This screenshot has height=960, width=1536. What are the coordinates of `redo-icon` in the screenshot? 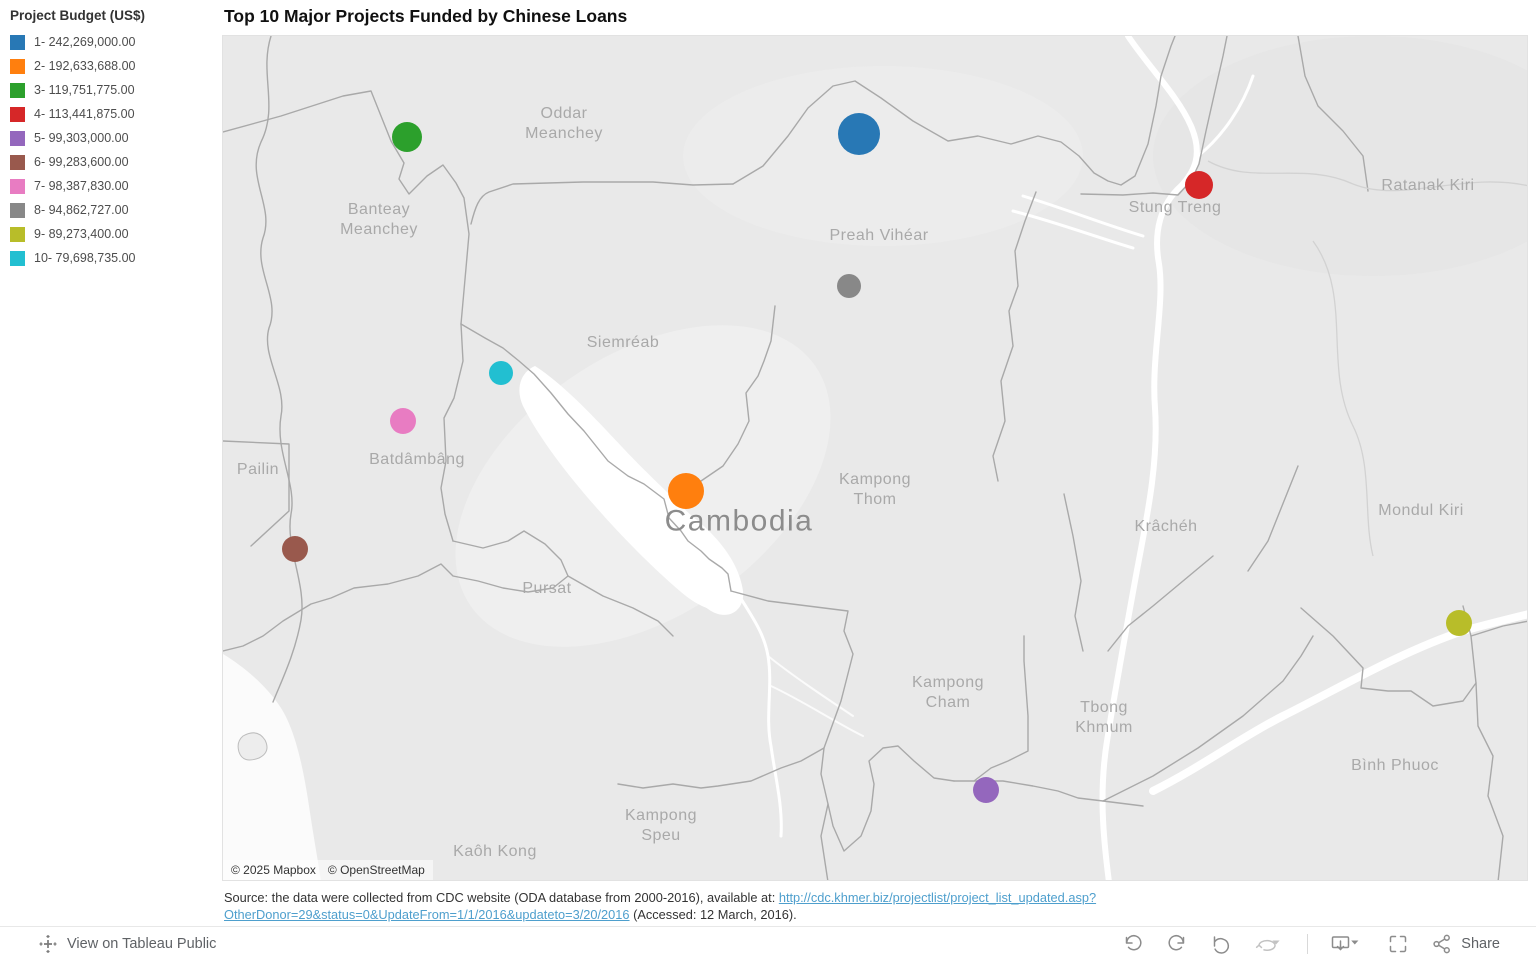 It's located at (1176, 942).